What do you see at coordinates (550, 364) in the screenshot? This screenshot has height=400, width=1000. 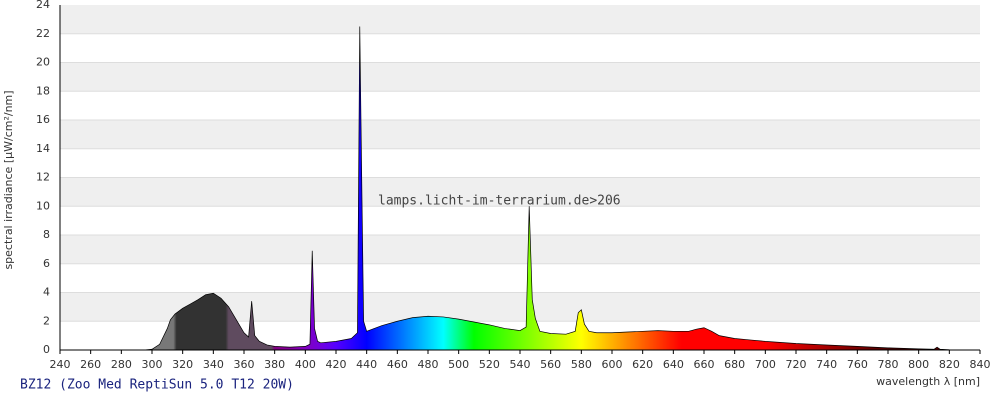 I see `x-tick-label: 560` at bounding box center [550, 364].